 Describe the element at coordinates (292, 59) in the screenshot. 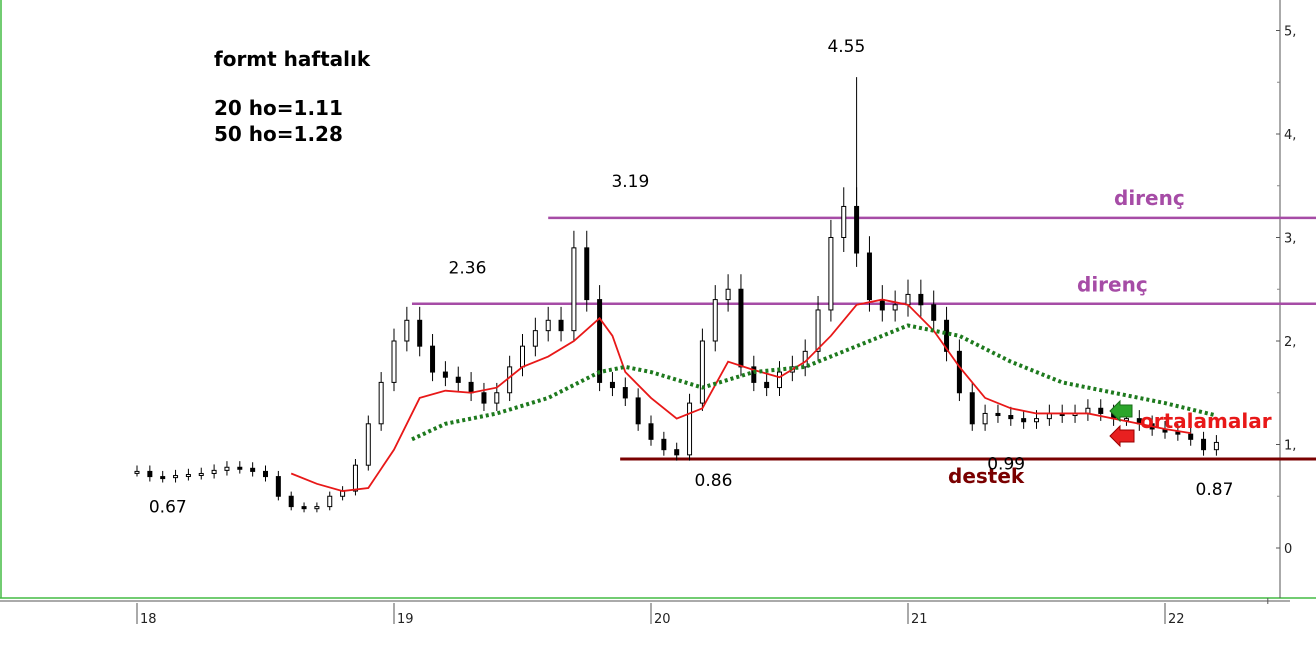

I see `chart-title: formt haftalık` at that location.